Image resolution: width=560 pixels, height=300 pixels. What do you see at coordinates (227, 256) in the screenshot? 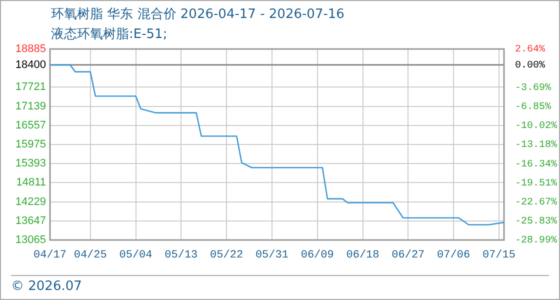
I see `x-tick-label: 05/22` at bounding box center [227, 256].